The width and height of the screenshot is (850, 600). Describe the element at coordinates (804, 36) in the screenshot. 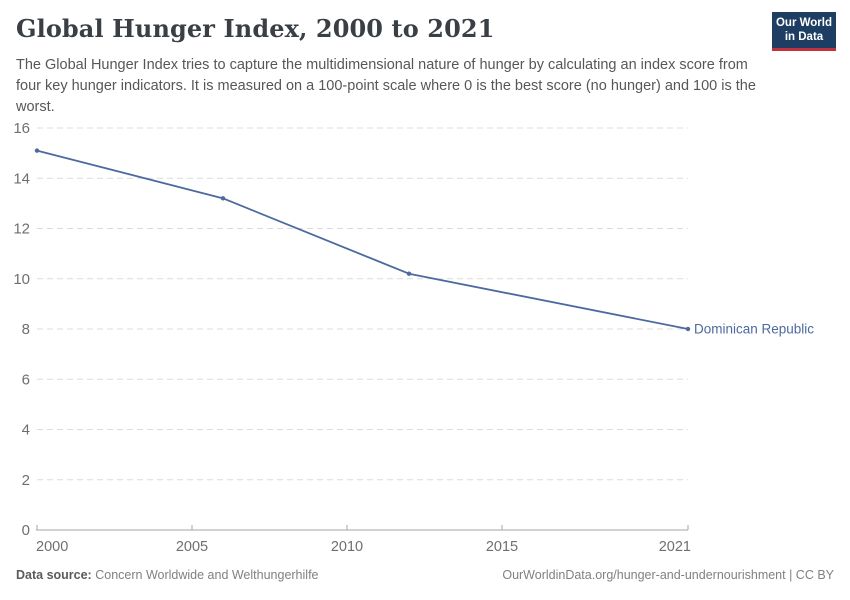

I see `owid-logo-line2: in Data` at that location.